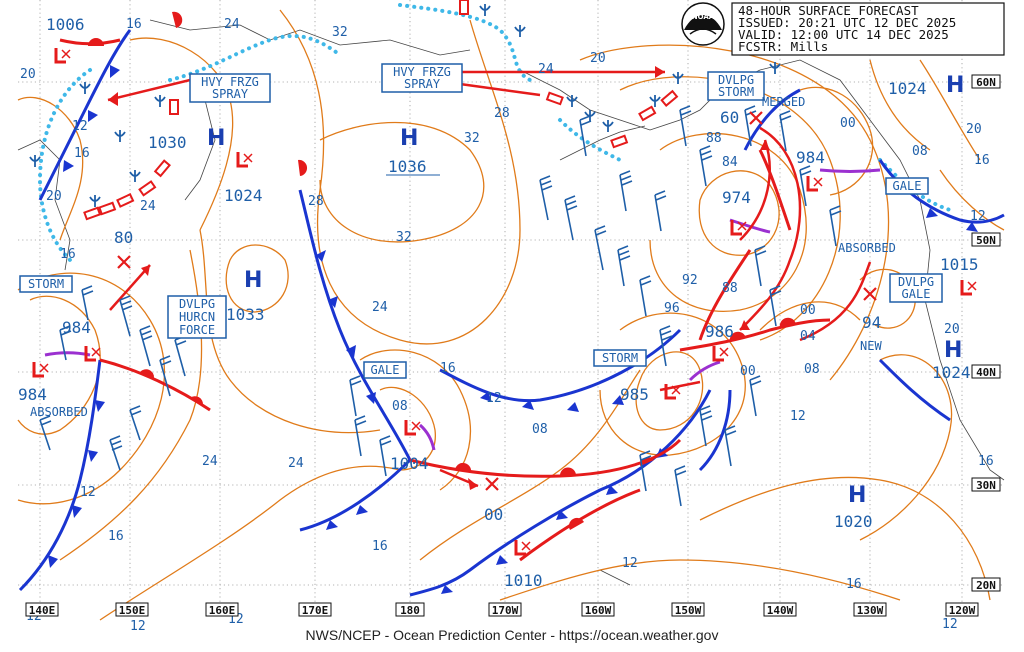 This screenshot has height=652, width=1024. Describe the element at coordinates (843, 34) in the screenshot. I see `svg-text: VALID: 12:00 UTC 14 DEC 2025` at that location.